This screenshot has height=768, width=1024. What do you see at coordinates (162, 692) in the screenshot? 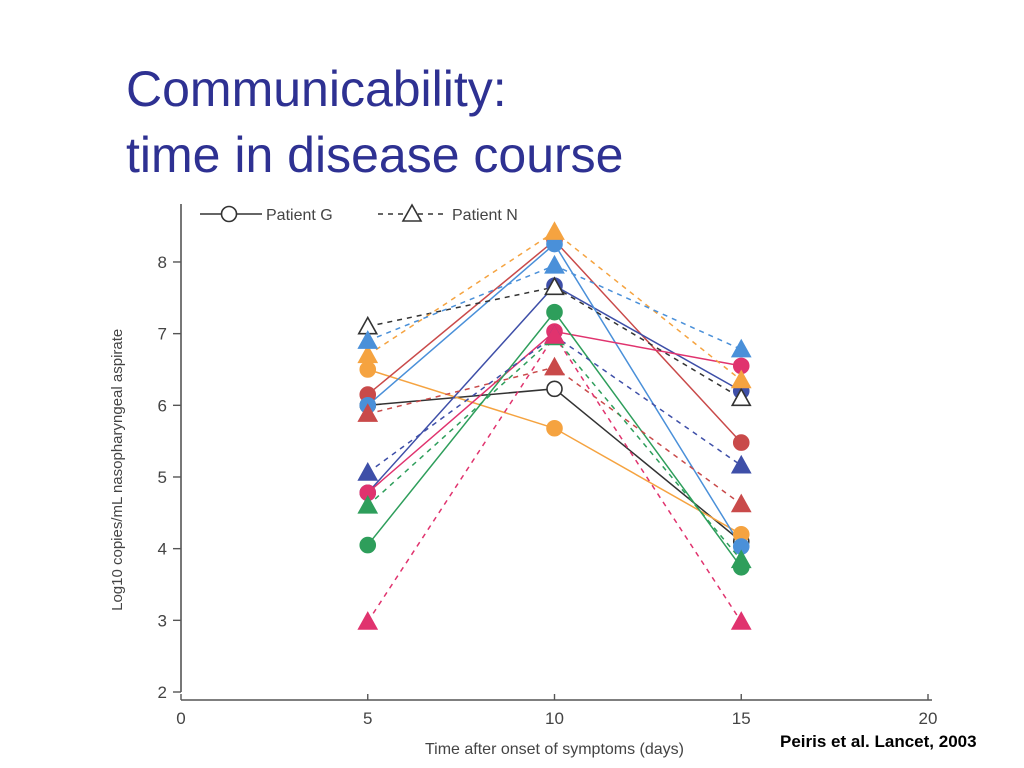
I see `y-tick-label: 2` at bounding box center [162, 692].